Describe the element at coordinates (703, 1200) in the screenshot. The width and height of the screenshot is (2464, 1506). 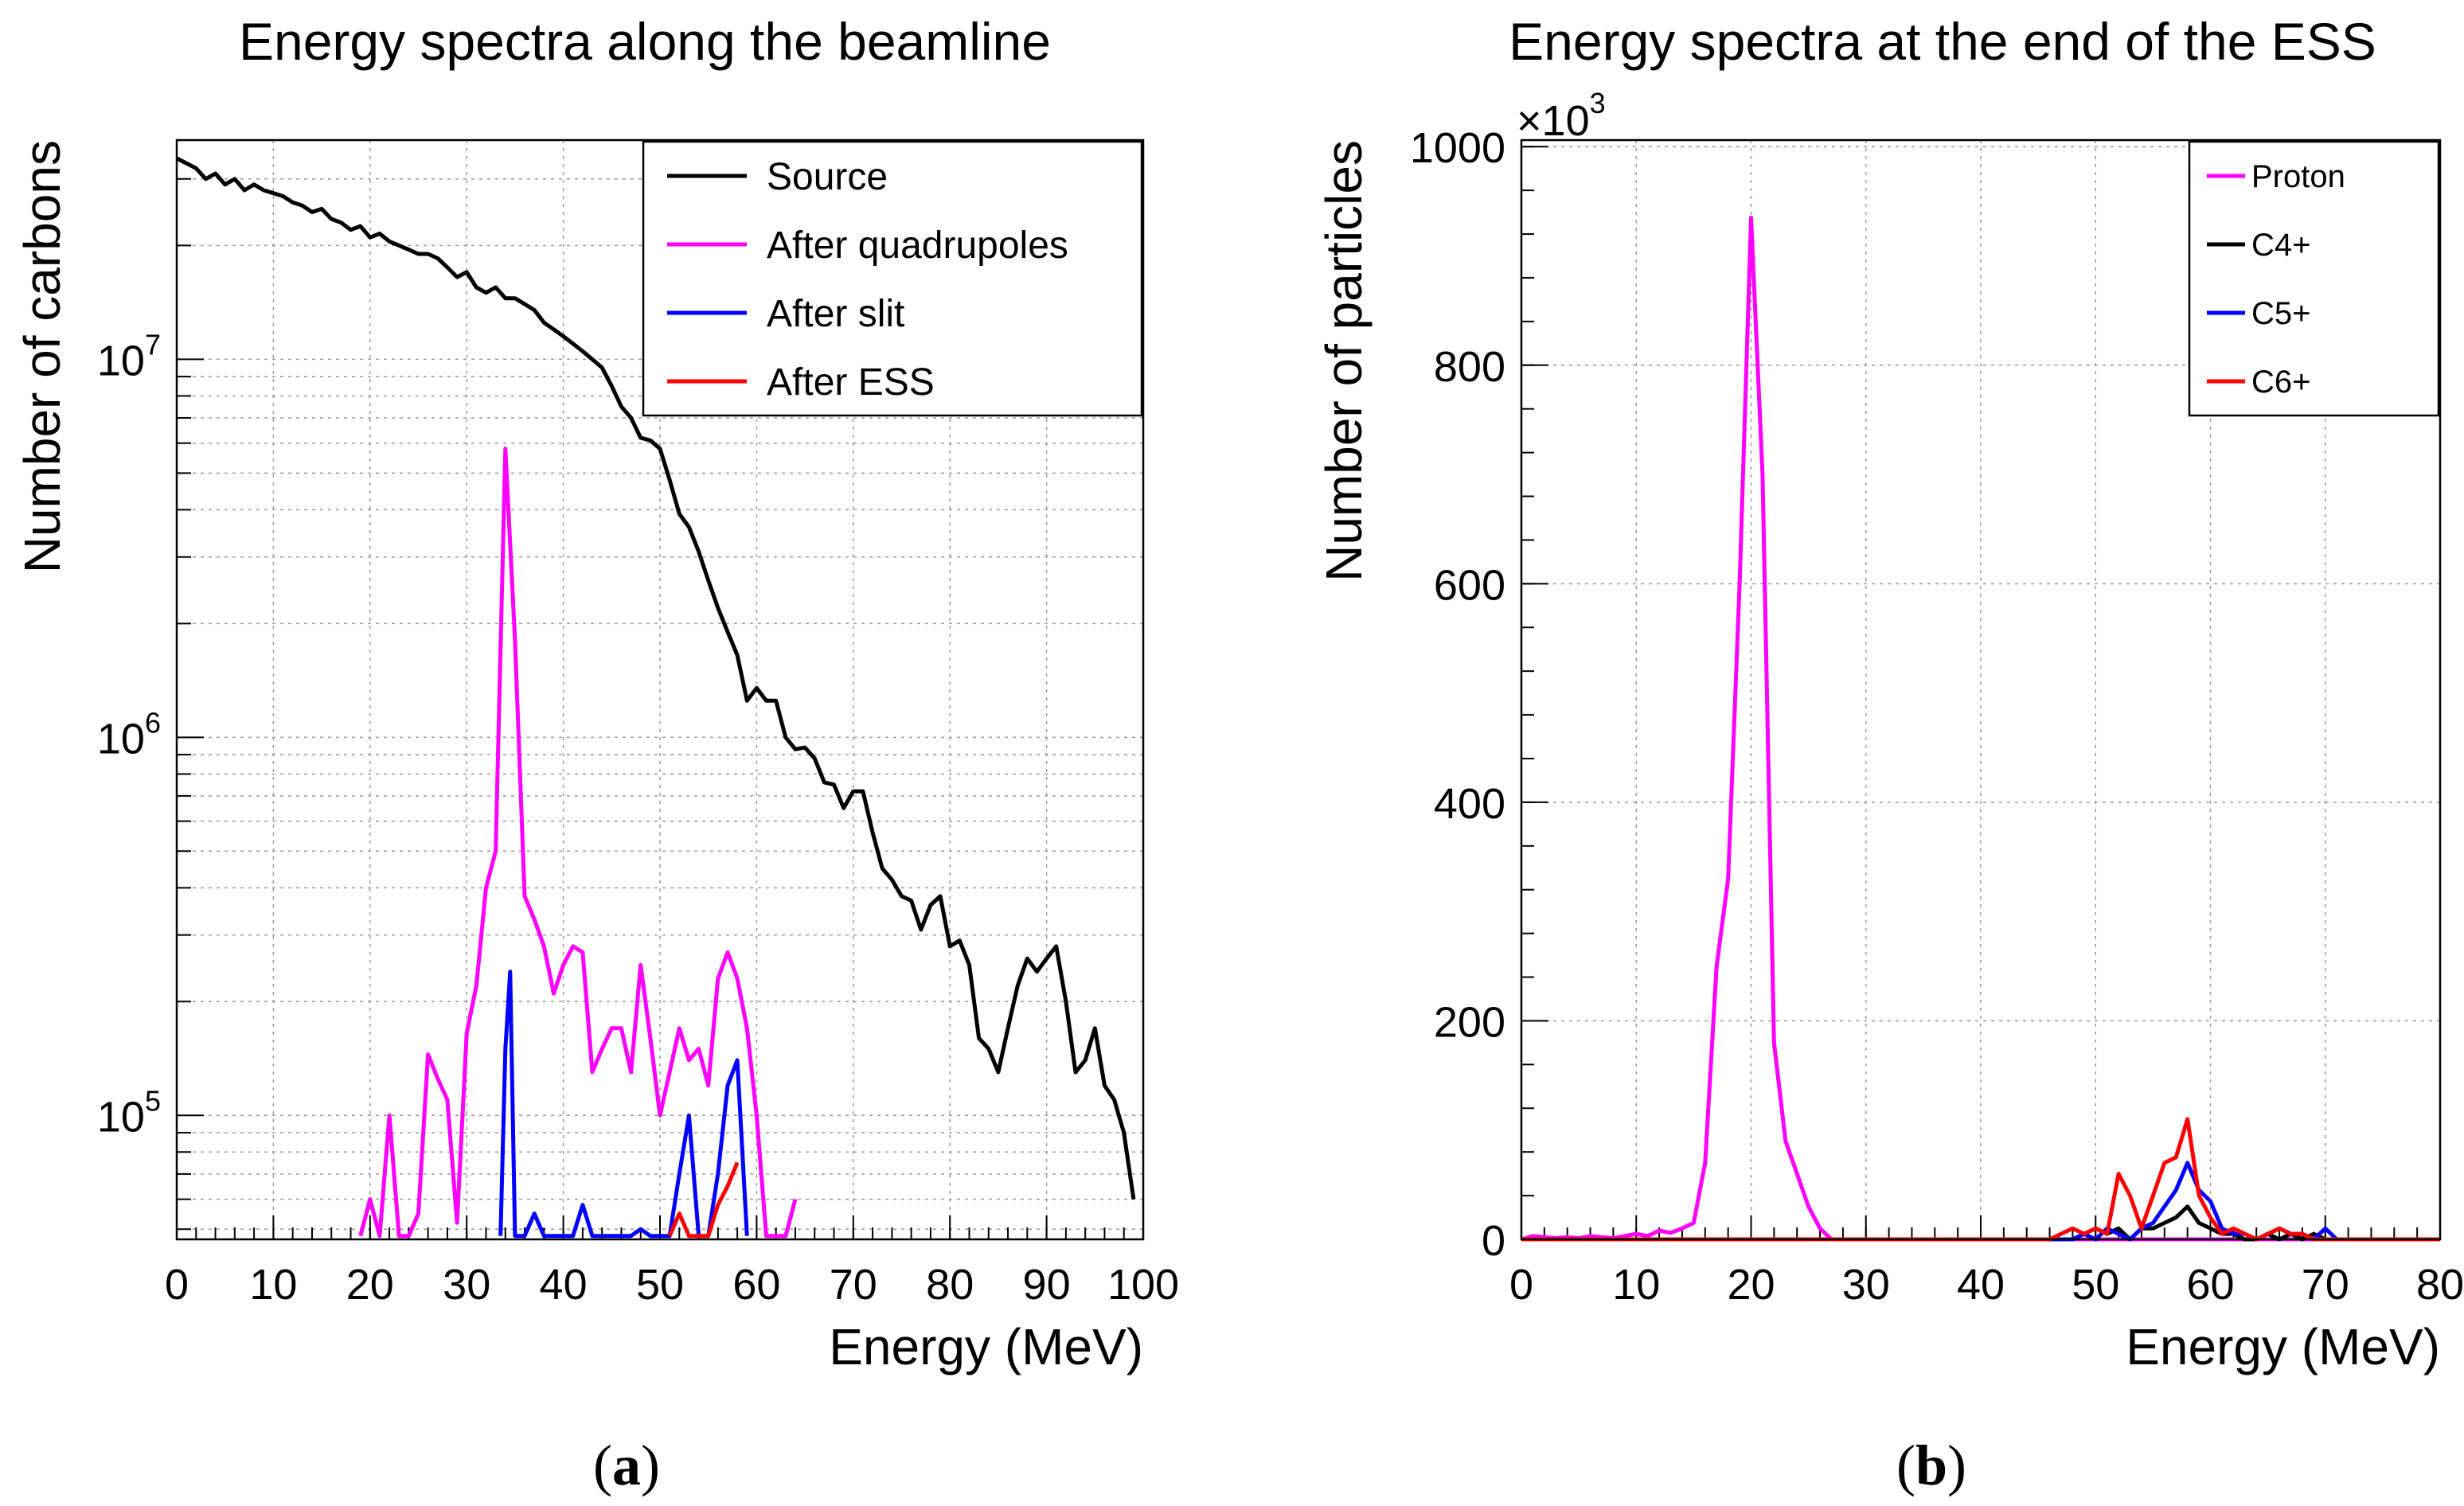
I see `series-line-after-ess` at that location.